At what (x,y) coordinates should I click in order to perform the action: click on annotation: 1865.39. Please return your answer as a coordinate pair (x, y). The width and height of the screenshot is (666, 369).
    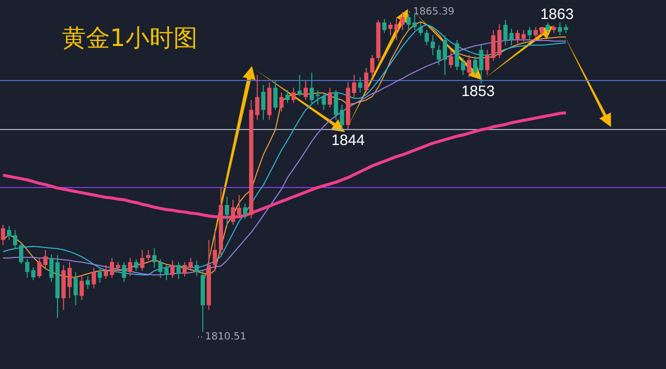
    Looking at the image, I should click on (433, 12).